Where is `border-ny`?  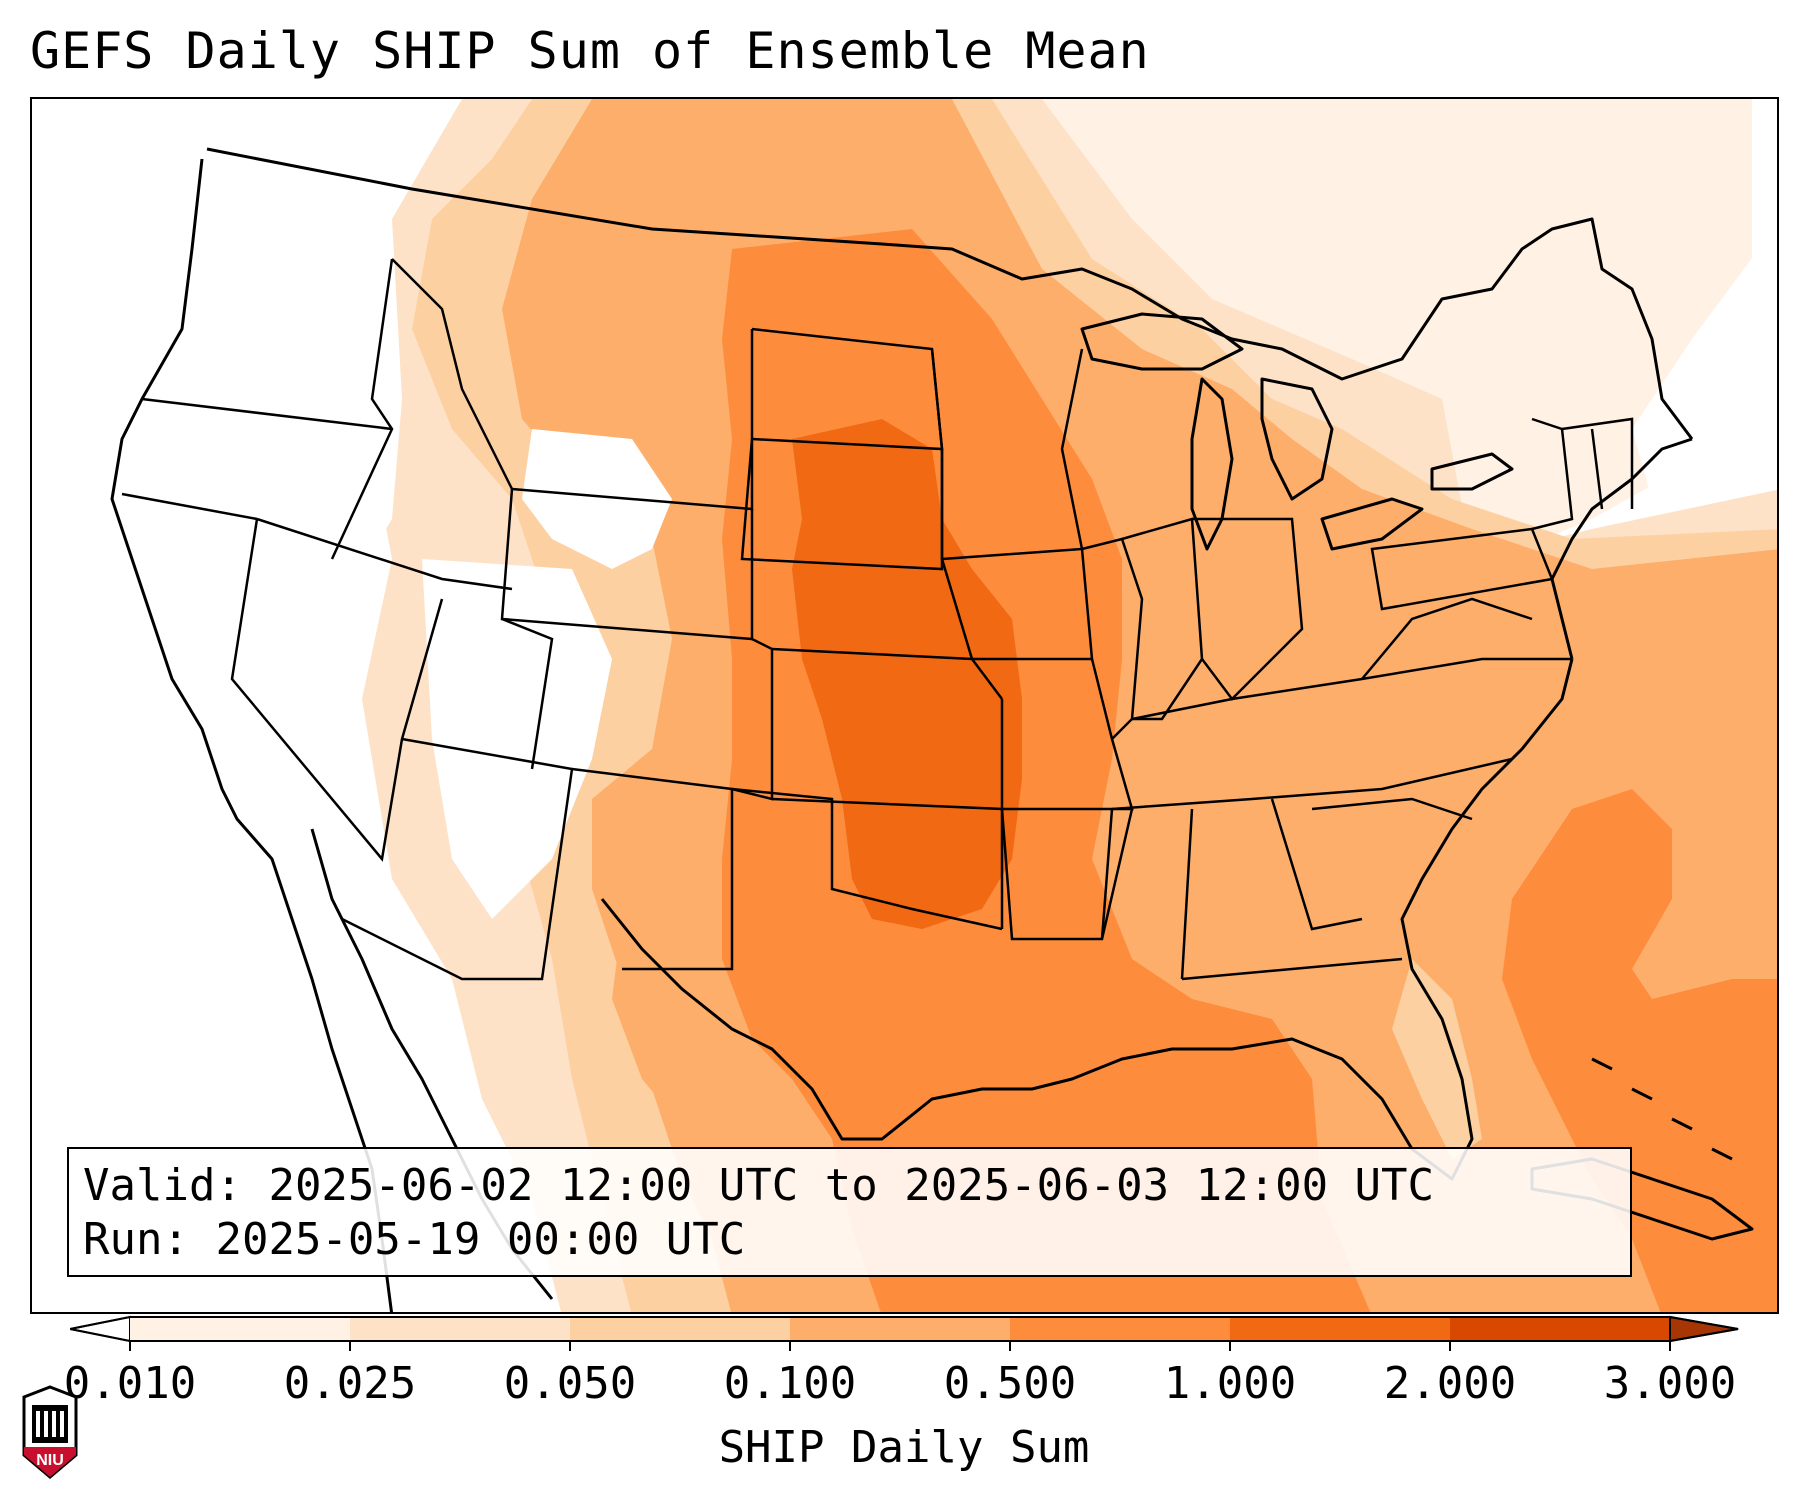
border-ny is located at coordinates (1552, 474).